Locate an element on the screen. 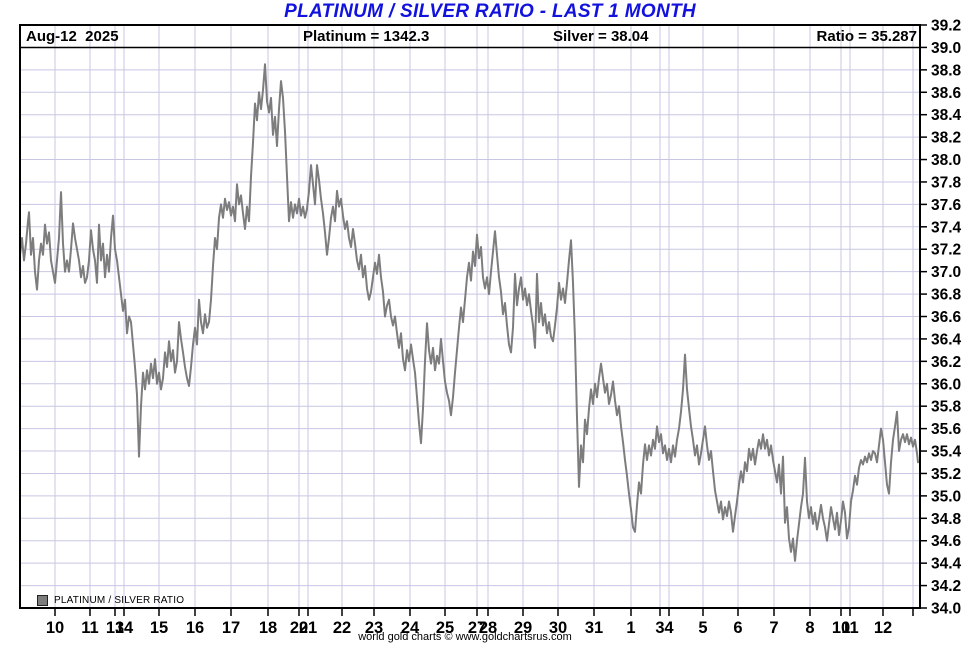 This screenshot has width=980, height=650. x-axis-tick-label: 20 is located at coordinates (299, 628).